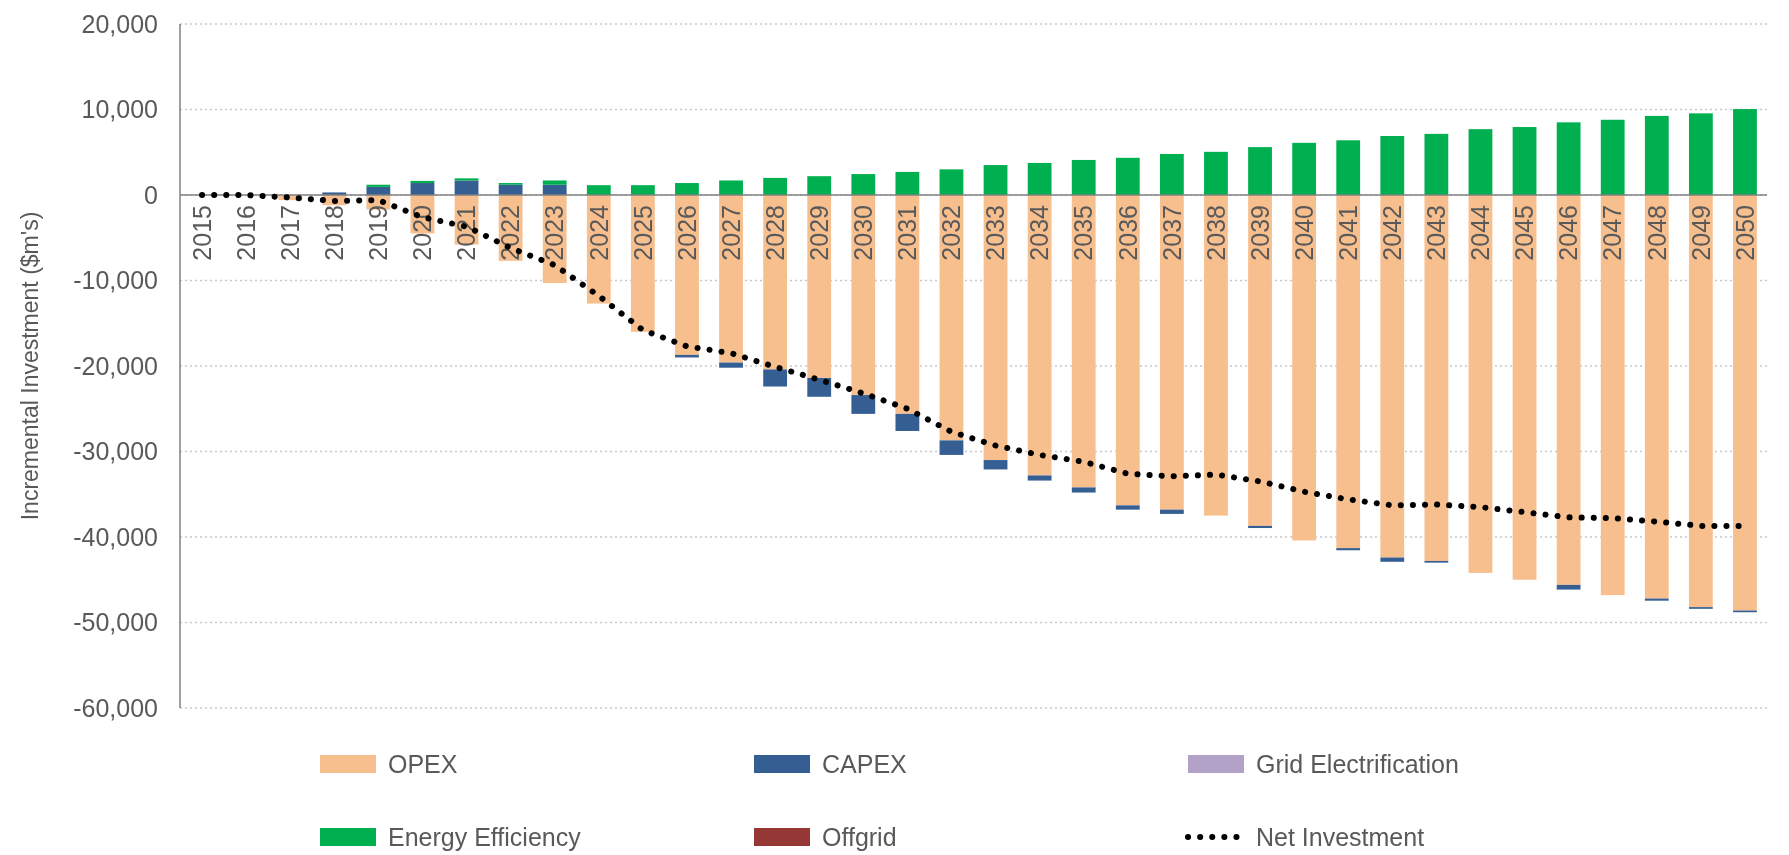 The image size is (1789, 855). What do you see at coordinates (30, 366) in the screenshot?
I see `y-axis-title: Incremental Investment ($m's)` at bounding box center [30, 366].